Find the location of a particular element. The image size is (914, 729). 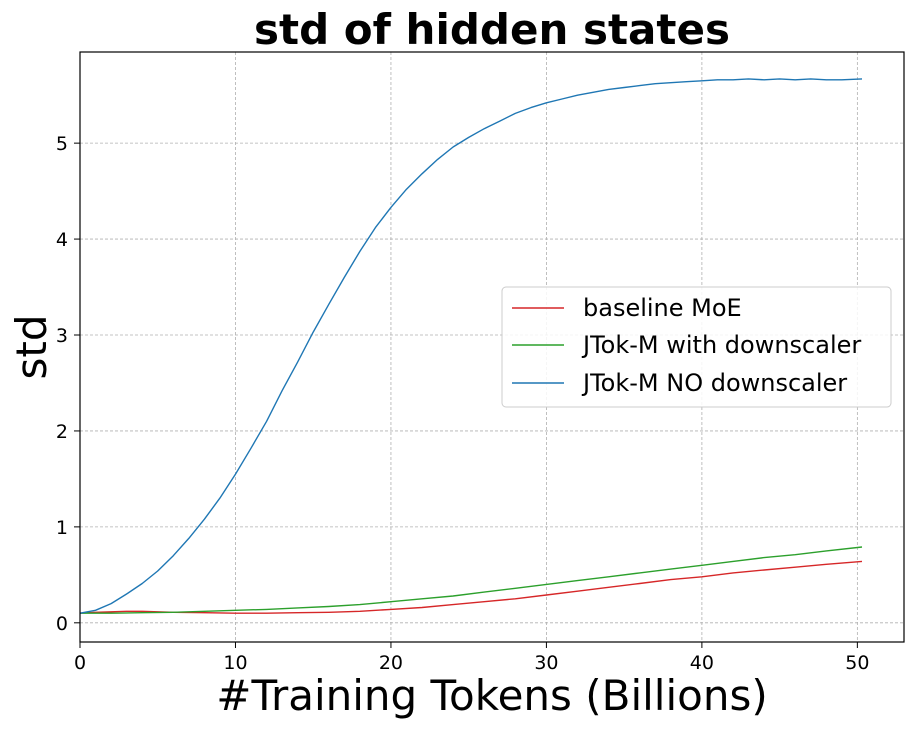

x-tick-label: 50 is located at coordinates (857, 663).